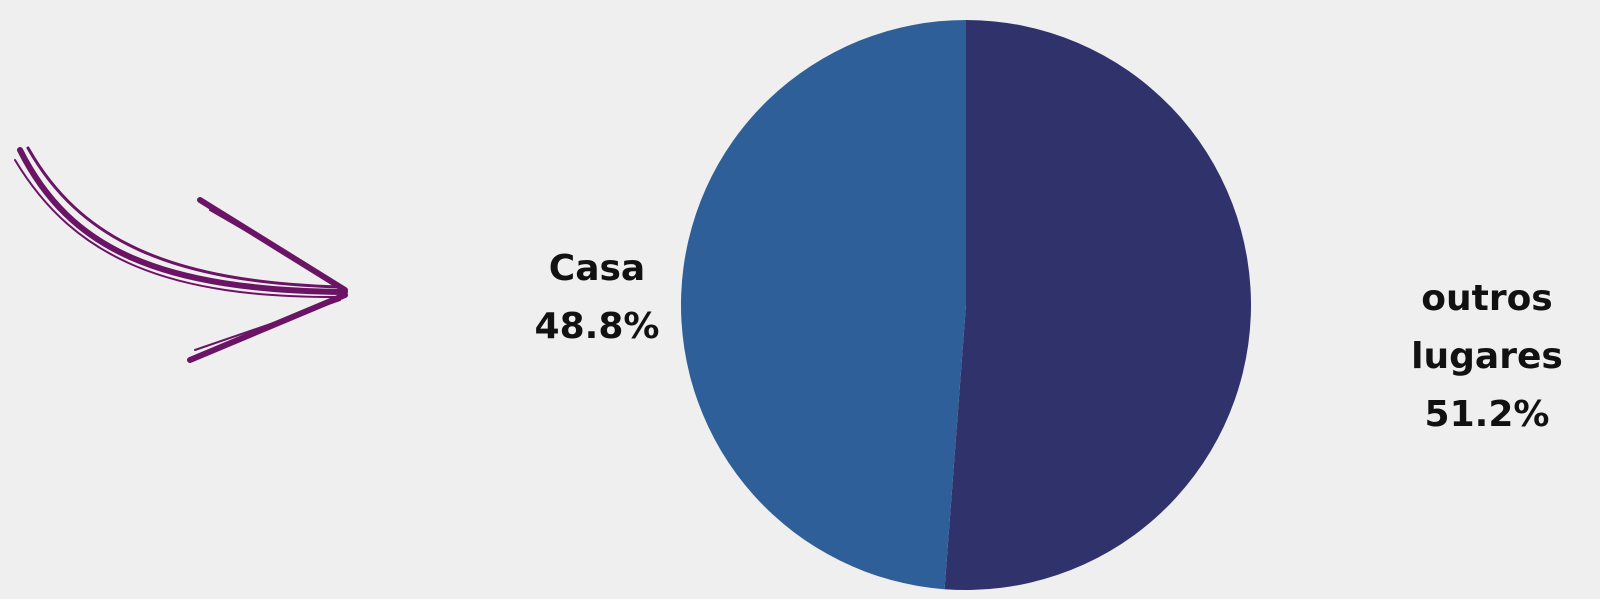 This screenshot has height=599, width=1600. I want to click on decorative-arrow, so click(181, 254).